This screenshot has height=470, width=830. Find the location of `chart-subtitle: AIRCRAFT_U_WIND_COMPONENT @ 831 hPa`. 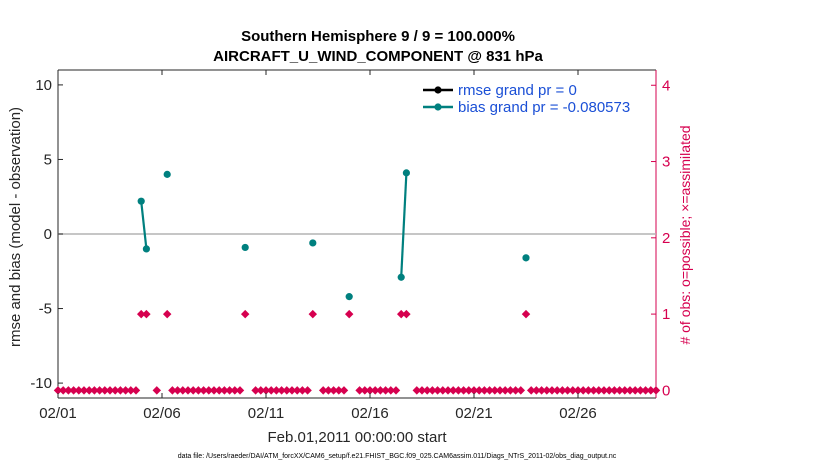

chart-subtitle: AIRCRAFT_U_WIND_COMPONENT @ 831 hPa is located at coordinates (378, 56).